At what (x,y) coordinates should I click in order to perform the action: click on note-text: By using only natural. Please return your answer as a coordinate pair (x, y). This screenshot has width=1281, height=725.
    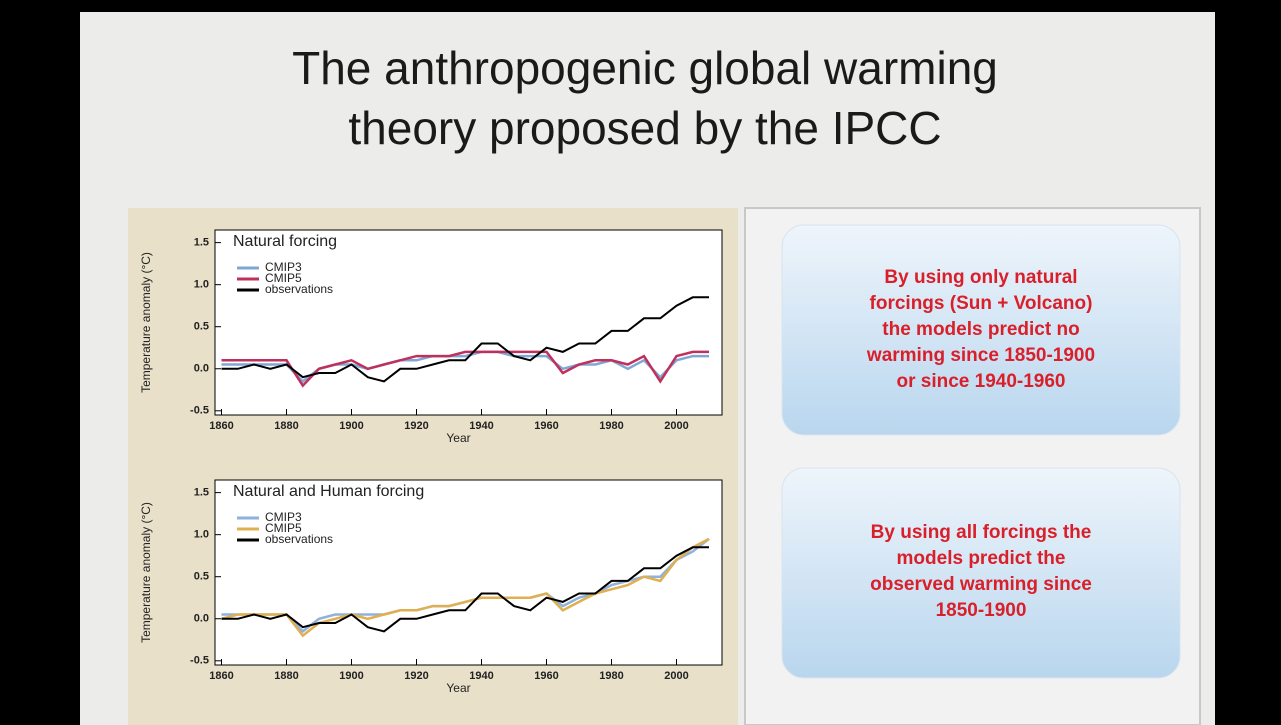
    Looking at the image, I should click on (980, 277).